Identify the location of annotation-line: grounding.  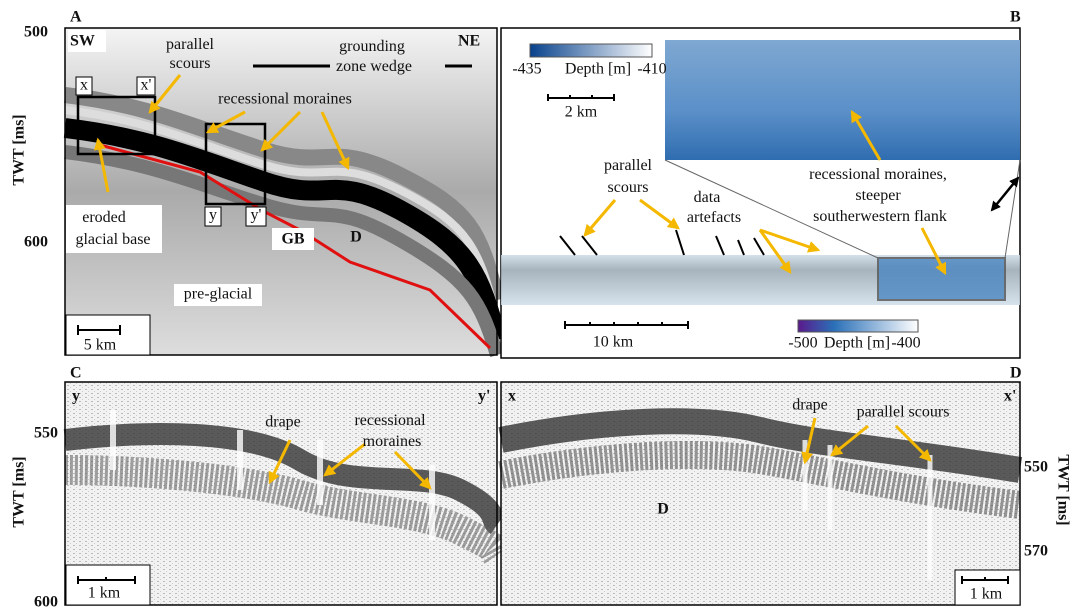
(372, 46).